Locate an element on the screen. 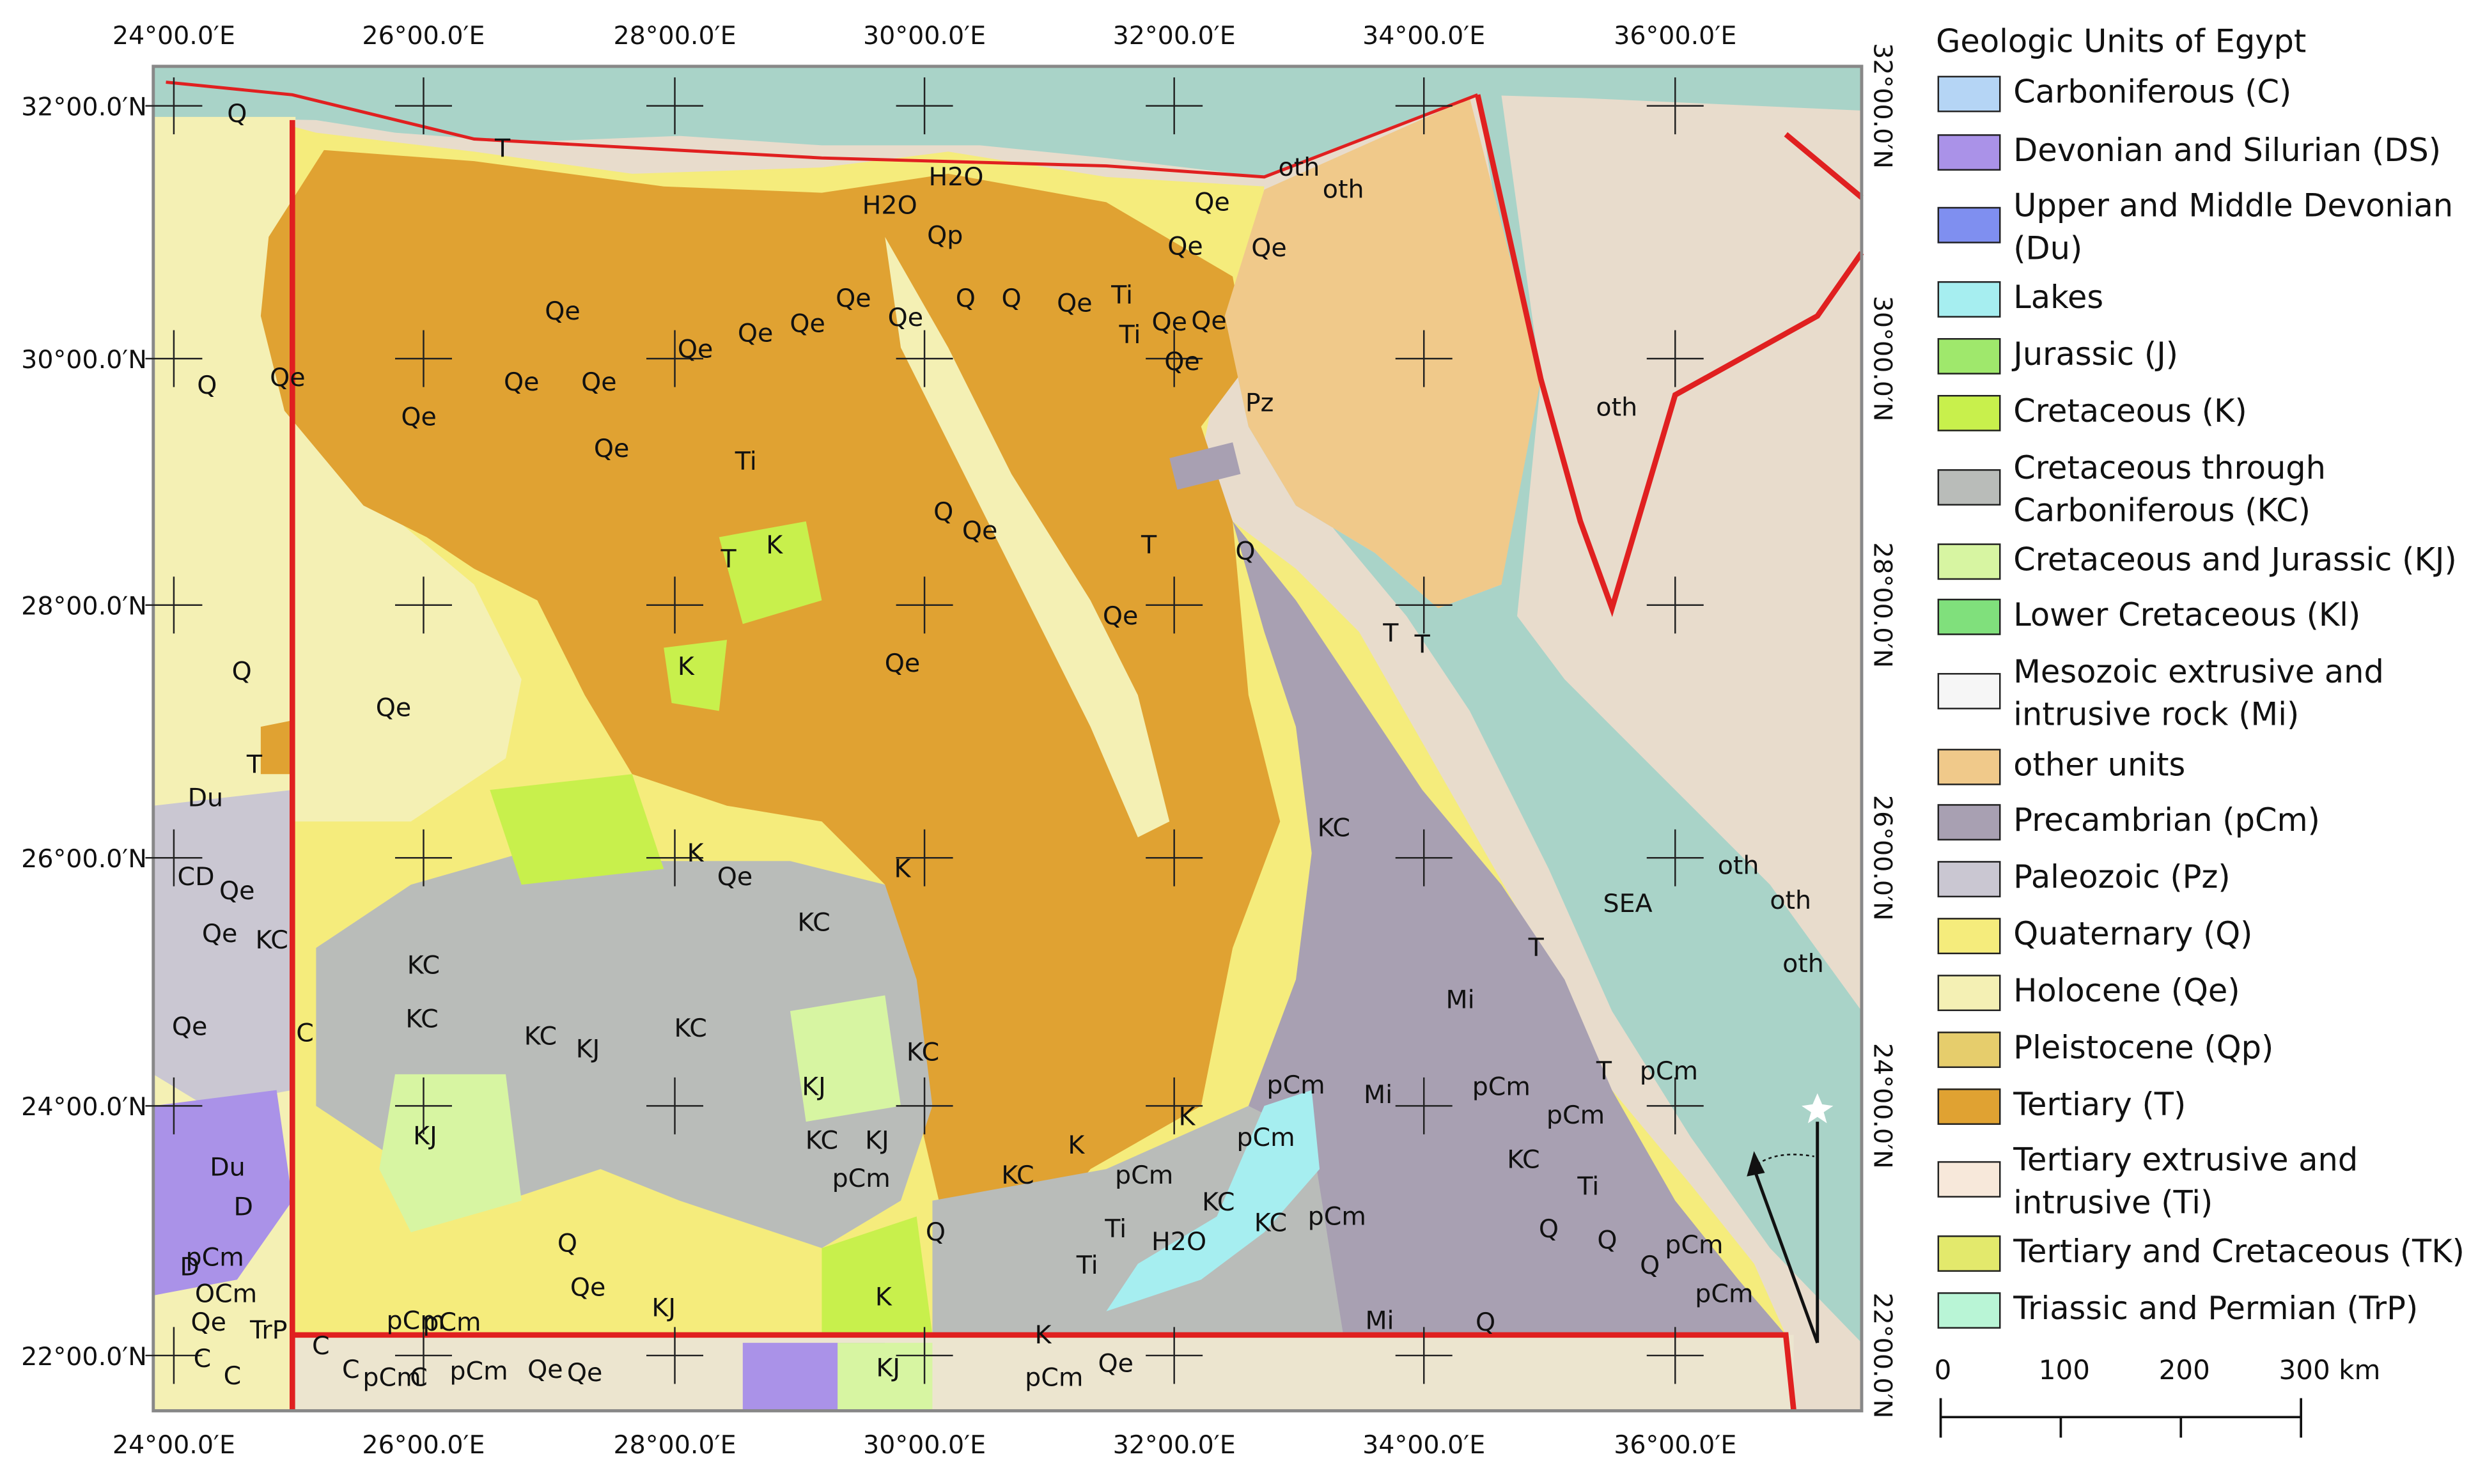 The width and height of the screenshot is (2478, 1484). unit-label: Du is located at coordinates (206, 797).